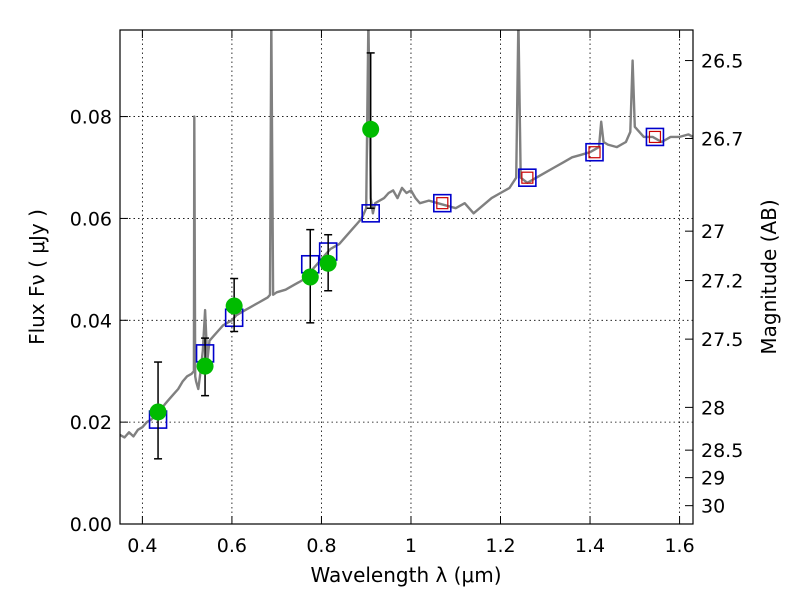 The height and width of the screenshot is (600, 800). What do you see at coordinates (91, 321) in the screenshot?
I see `y-tick-label: 0.04` at bounding box center [91, 321].